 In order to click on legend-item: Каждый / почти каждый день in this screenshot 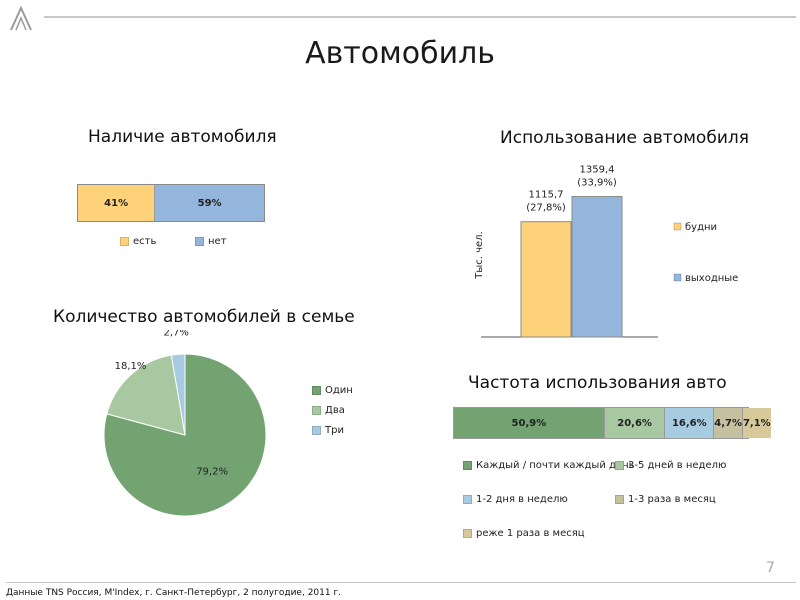, I will do `click(549, 465)`.